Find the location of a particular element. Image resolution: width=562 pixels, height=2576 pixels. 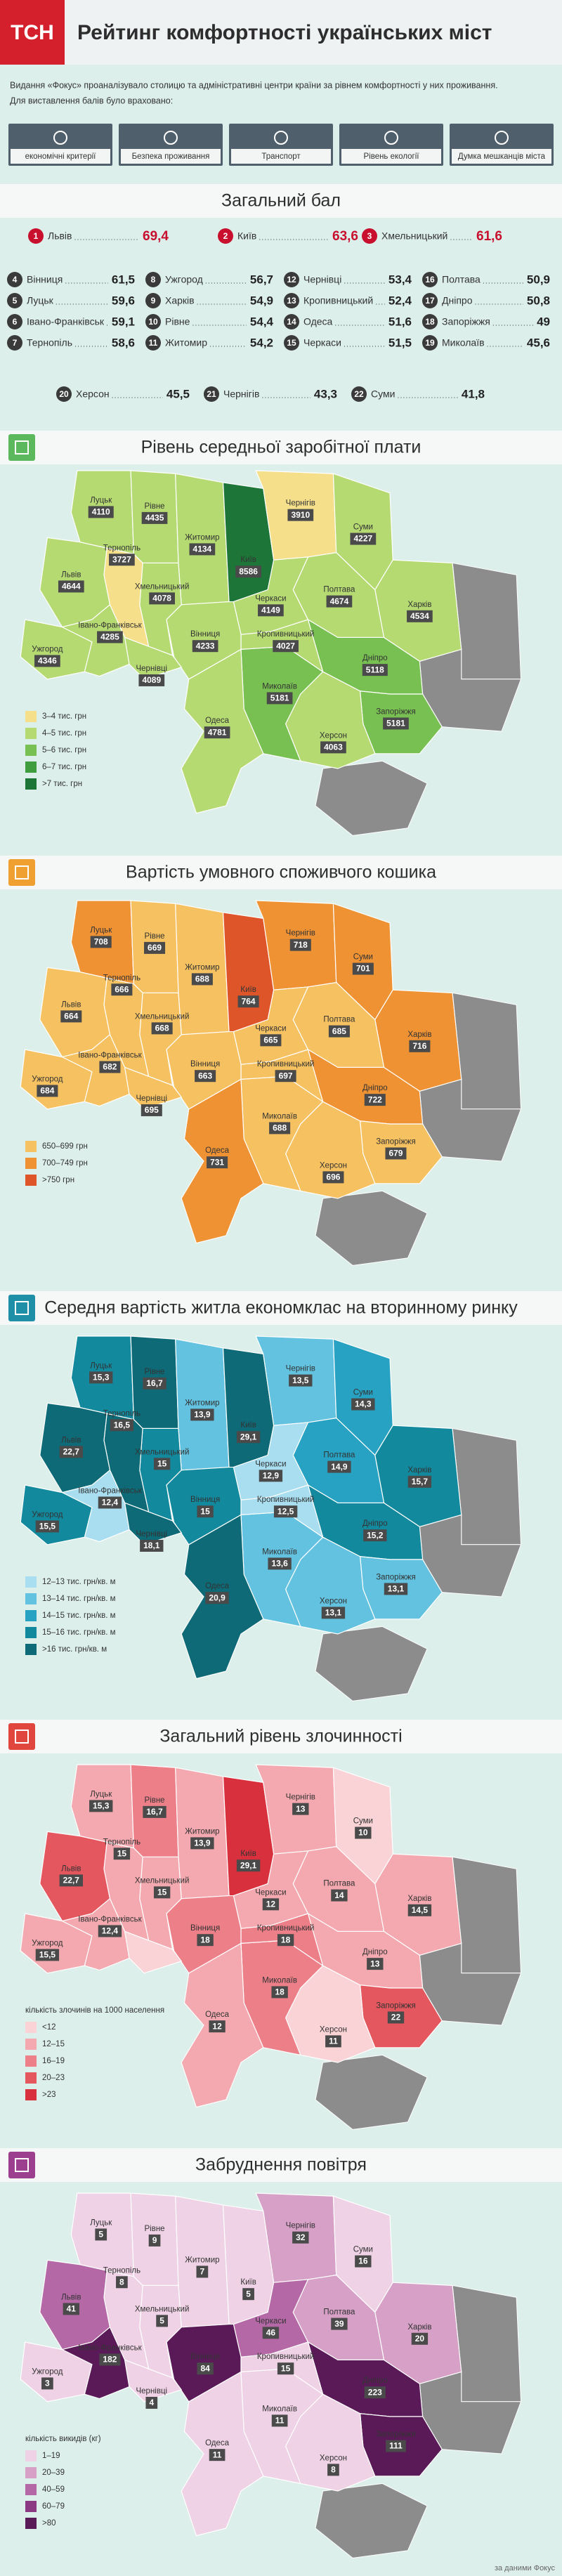

city-value: 5181 is located at coordinates (396, 723).